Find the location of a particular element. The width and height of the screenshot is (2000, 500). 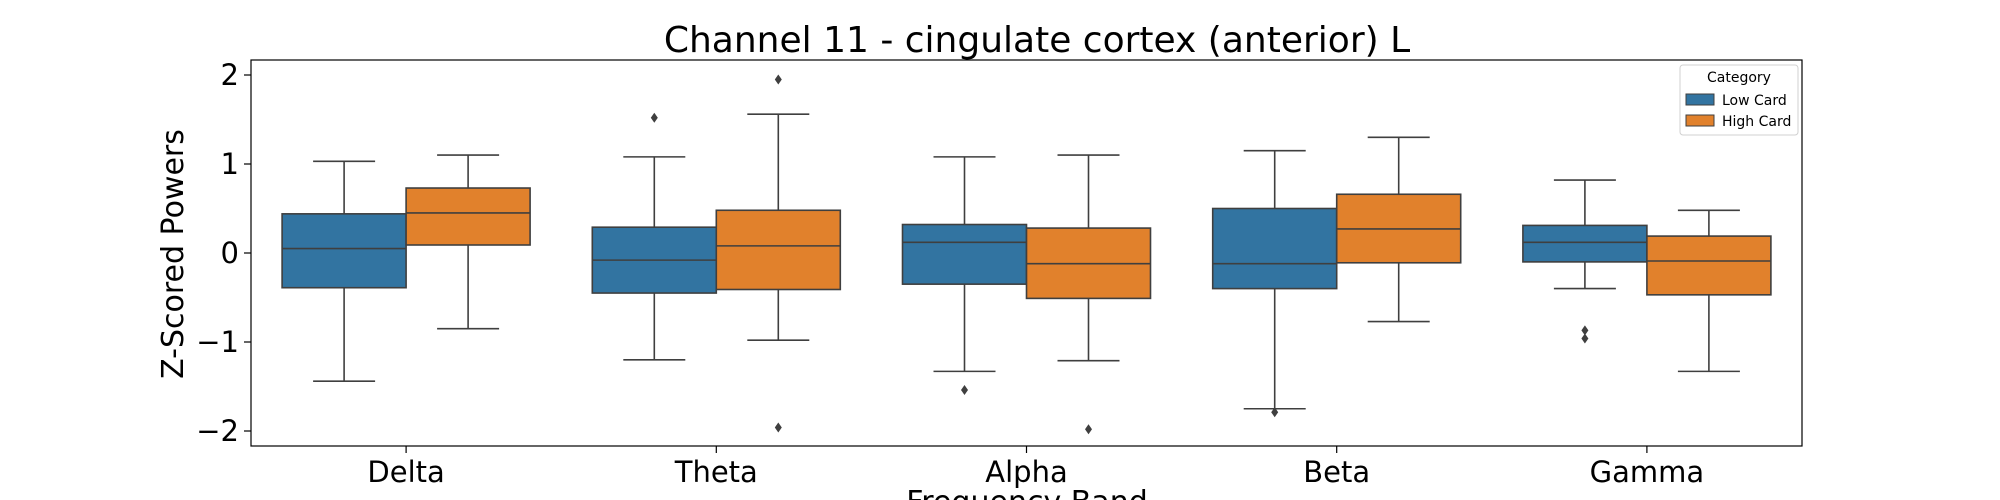

box-low-card-delta is located at coordinates (344, 271).